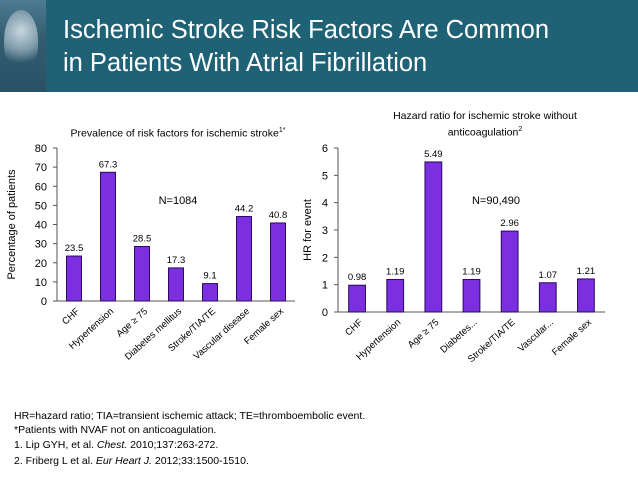 This screenshot has height=479, width=638. What do you see at coordinates (41, 226) in the screenshot?
I see `left-y-tick-label: 40` at bounding box center [41, 226].